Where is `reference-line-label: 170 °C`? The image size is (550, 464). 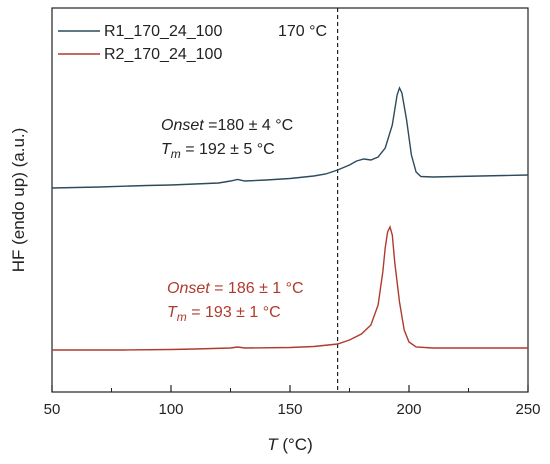
reference-line-label: 170 °C is located at coordinates (302, 31).